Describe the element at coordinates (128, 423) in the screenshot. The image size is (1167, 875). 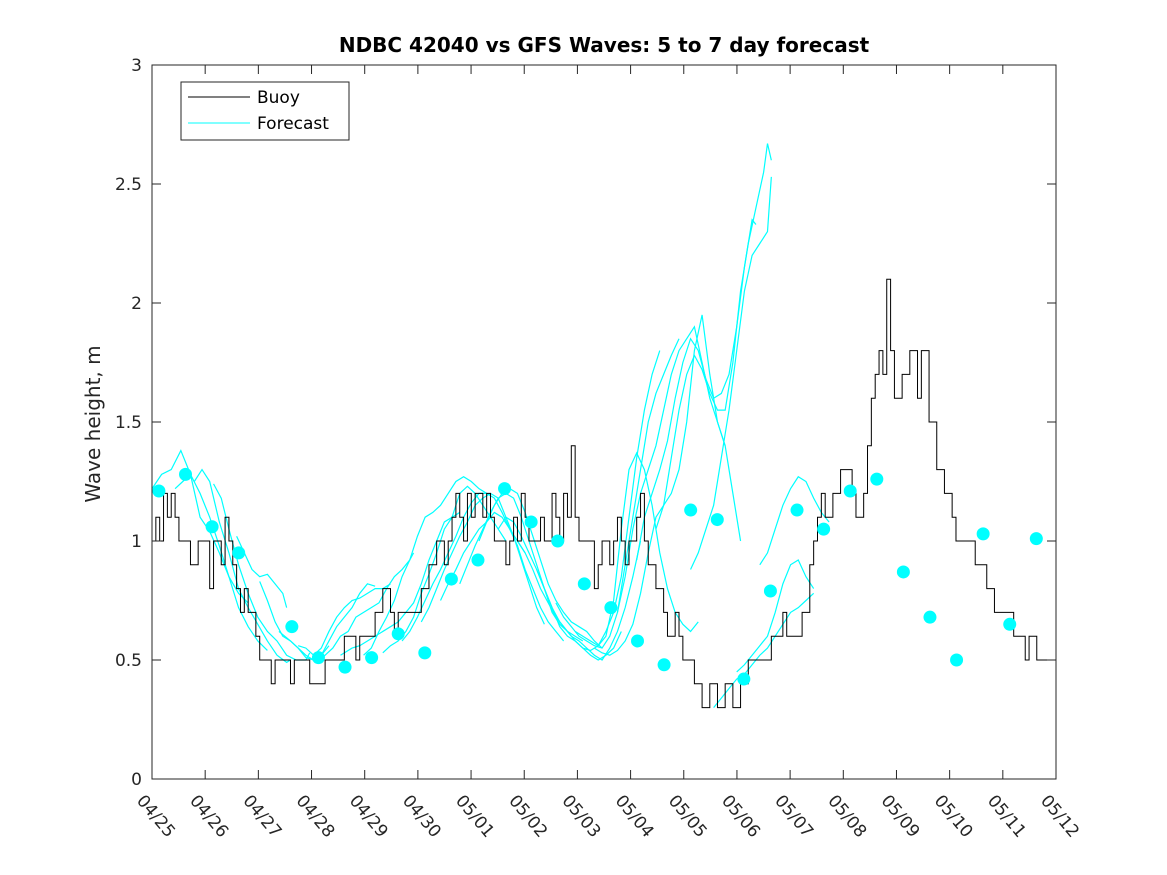
I see `y-tick-label: 1.5` at that location.